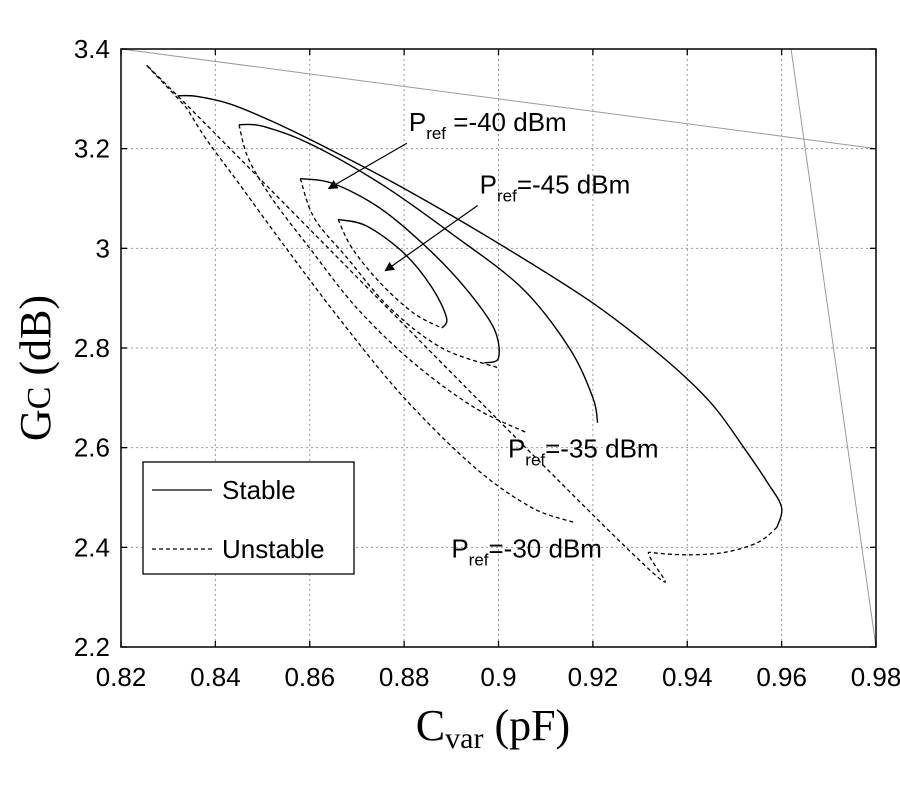  I want to click on x-axis-title: Cvar (pF), so click(493, 728).